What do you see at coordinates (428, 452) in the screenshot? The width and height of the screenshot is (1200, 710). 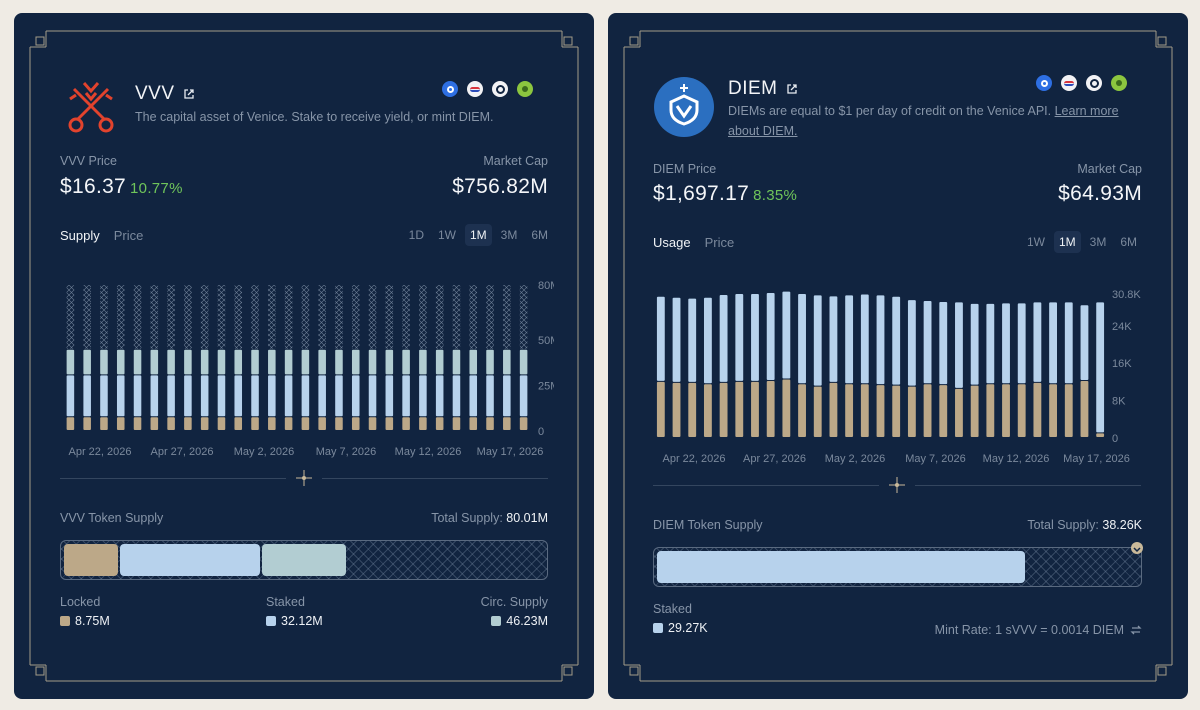 I see `x-tick-label: May 12, 2026` at bounding box center [428, 452].